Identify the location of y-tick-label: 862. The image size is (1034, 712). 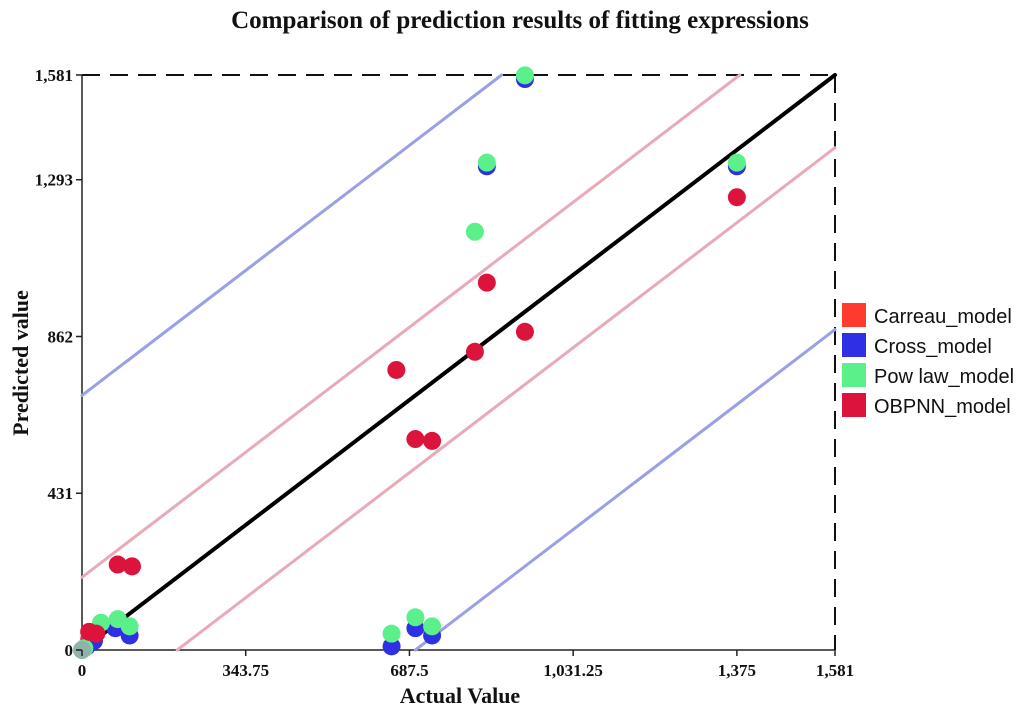
(61, 336).